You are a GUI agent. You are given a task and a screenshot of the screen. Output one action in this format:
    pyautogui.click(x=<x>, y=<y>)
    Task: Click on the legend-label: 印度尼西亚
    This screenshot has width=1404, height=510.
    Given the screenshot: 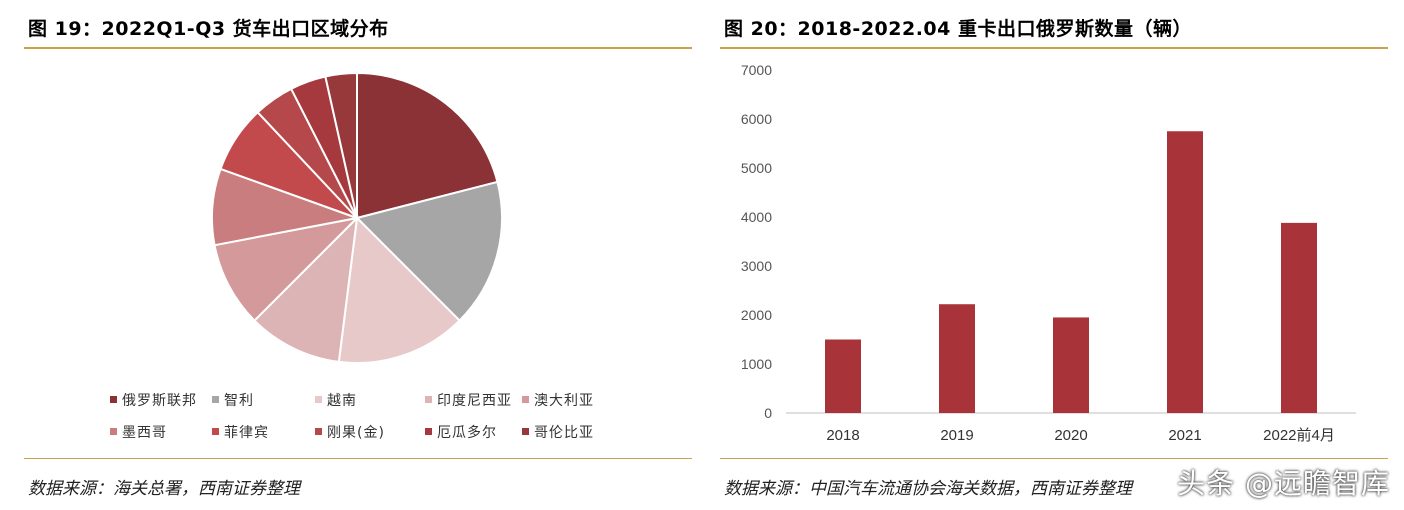 What is the action you would take?
    pyautogui.click(x=474, y=401)
    